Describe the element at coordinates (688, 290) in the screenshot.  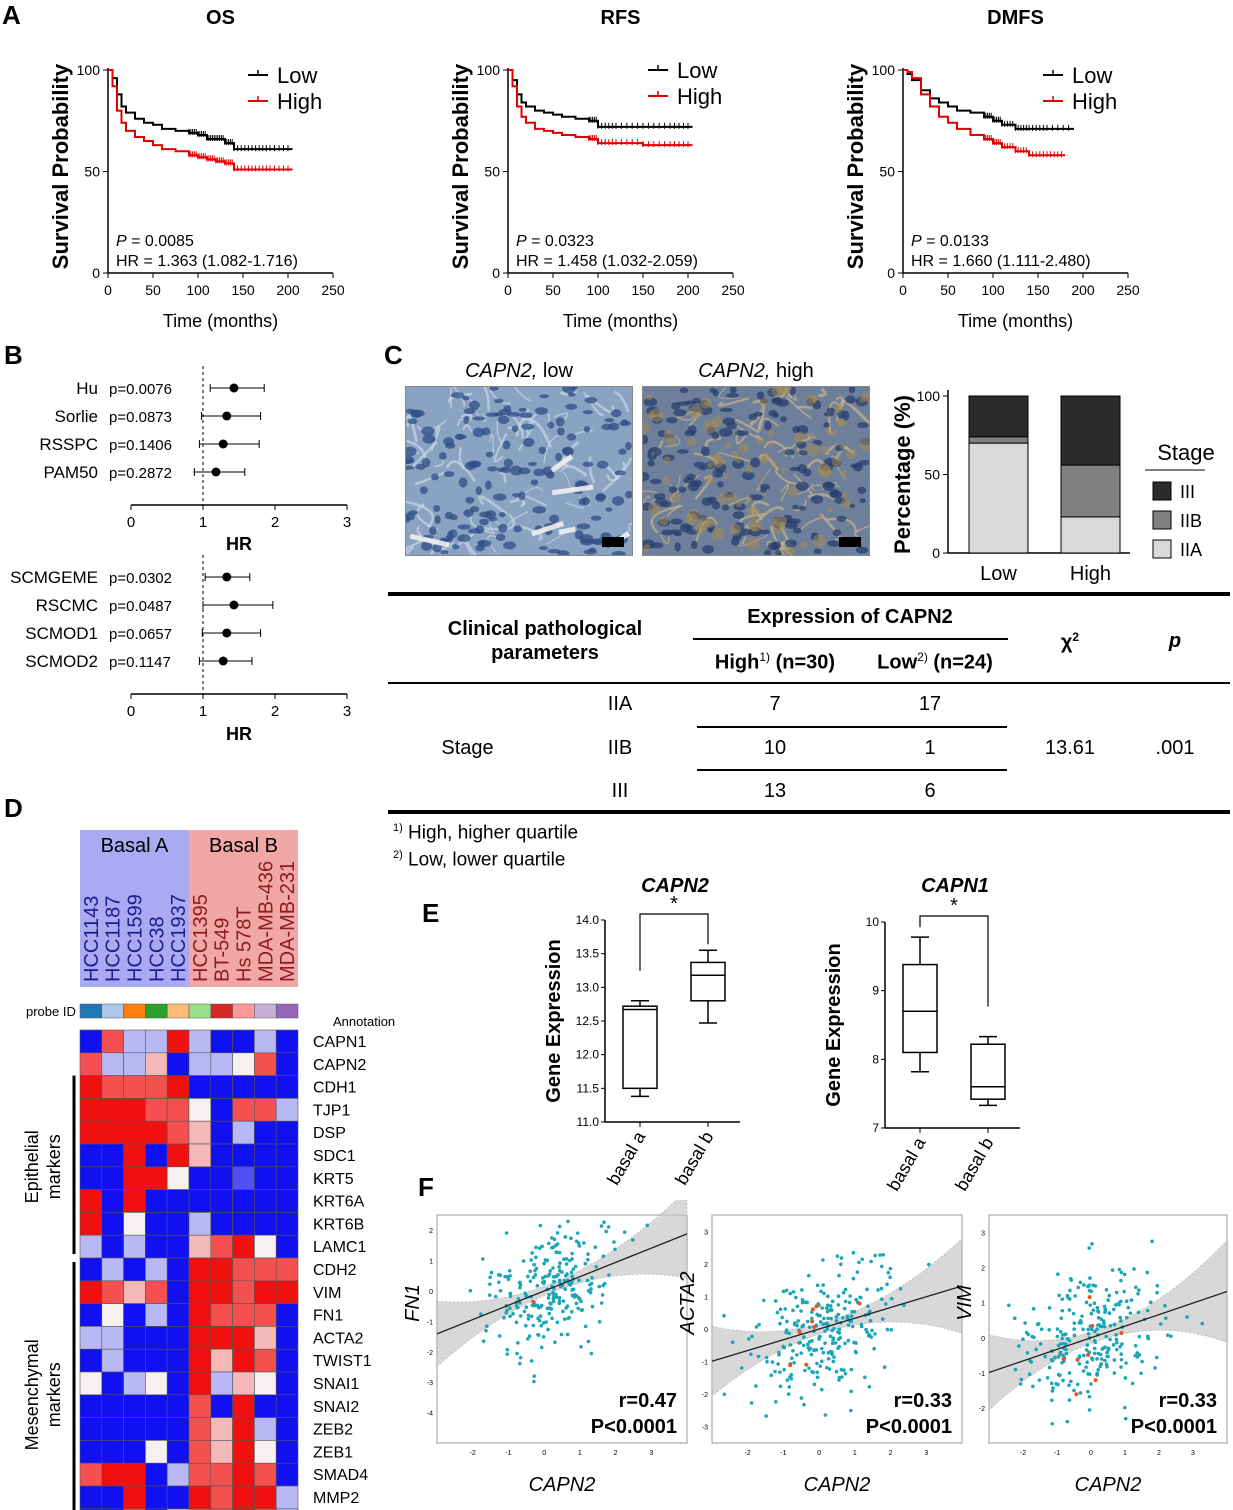
I see `km-x-tick-label: 200` at that location.